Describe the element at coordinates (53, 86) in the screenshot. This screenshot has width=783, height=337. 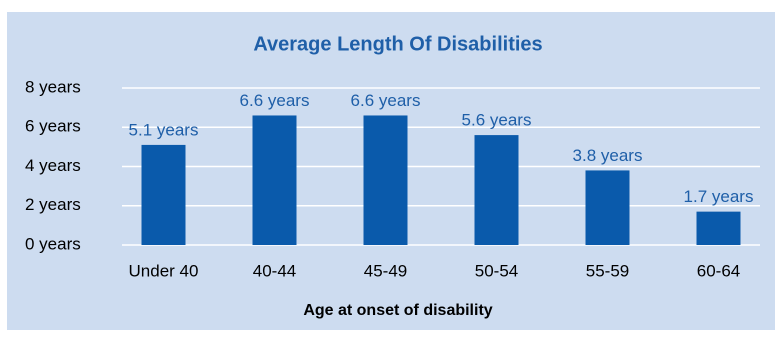
I see `y-tick-label: 8 years` at that location.